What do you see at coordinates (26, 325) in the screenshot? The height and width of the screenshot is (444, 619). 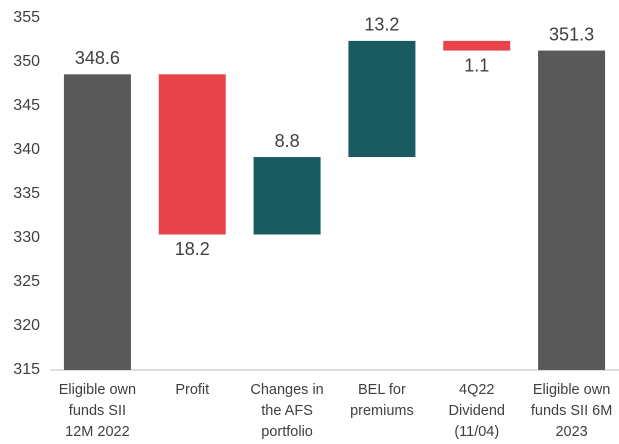 I see `y-tick-label: 320` at bounding box center [26, 325].